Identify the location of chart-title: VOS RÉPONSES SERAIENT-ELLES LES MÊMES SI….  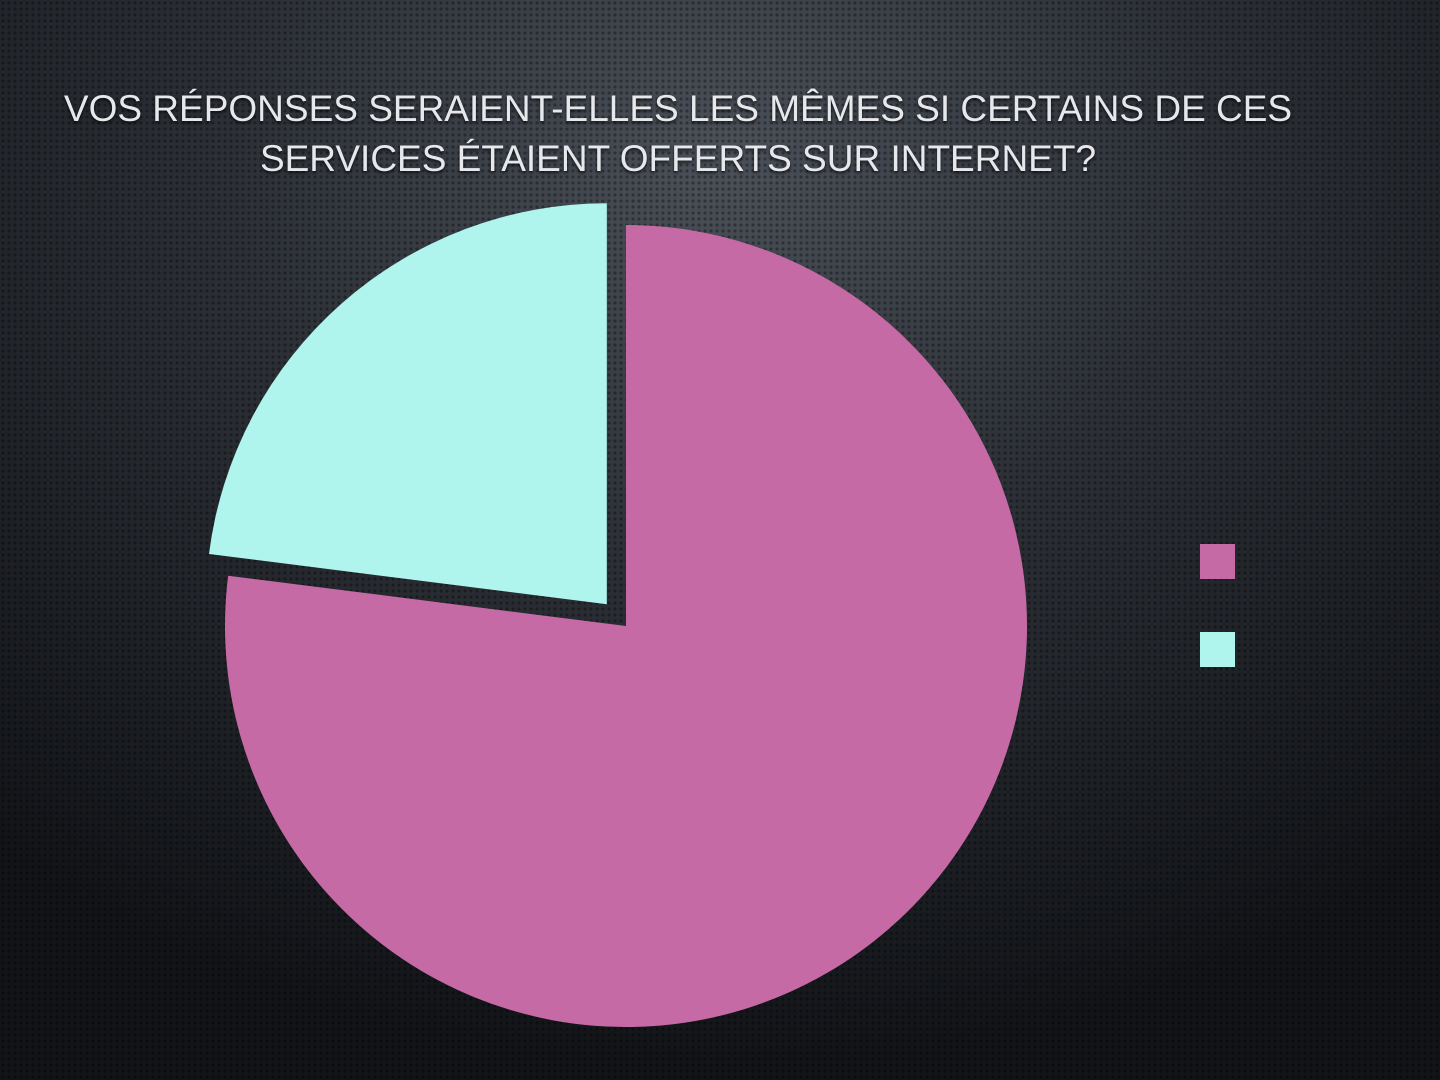
(678, 133).